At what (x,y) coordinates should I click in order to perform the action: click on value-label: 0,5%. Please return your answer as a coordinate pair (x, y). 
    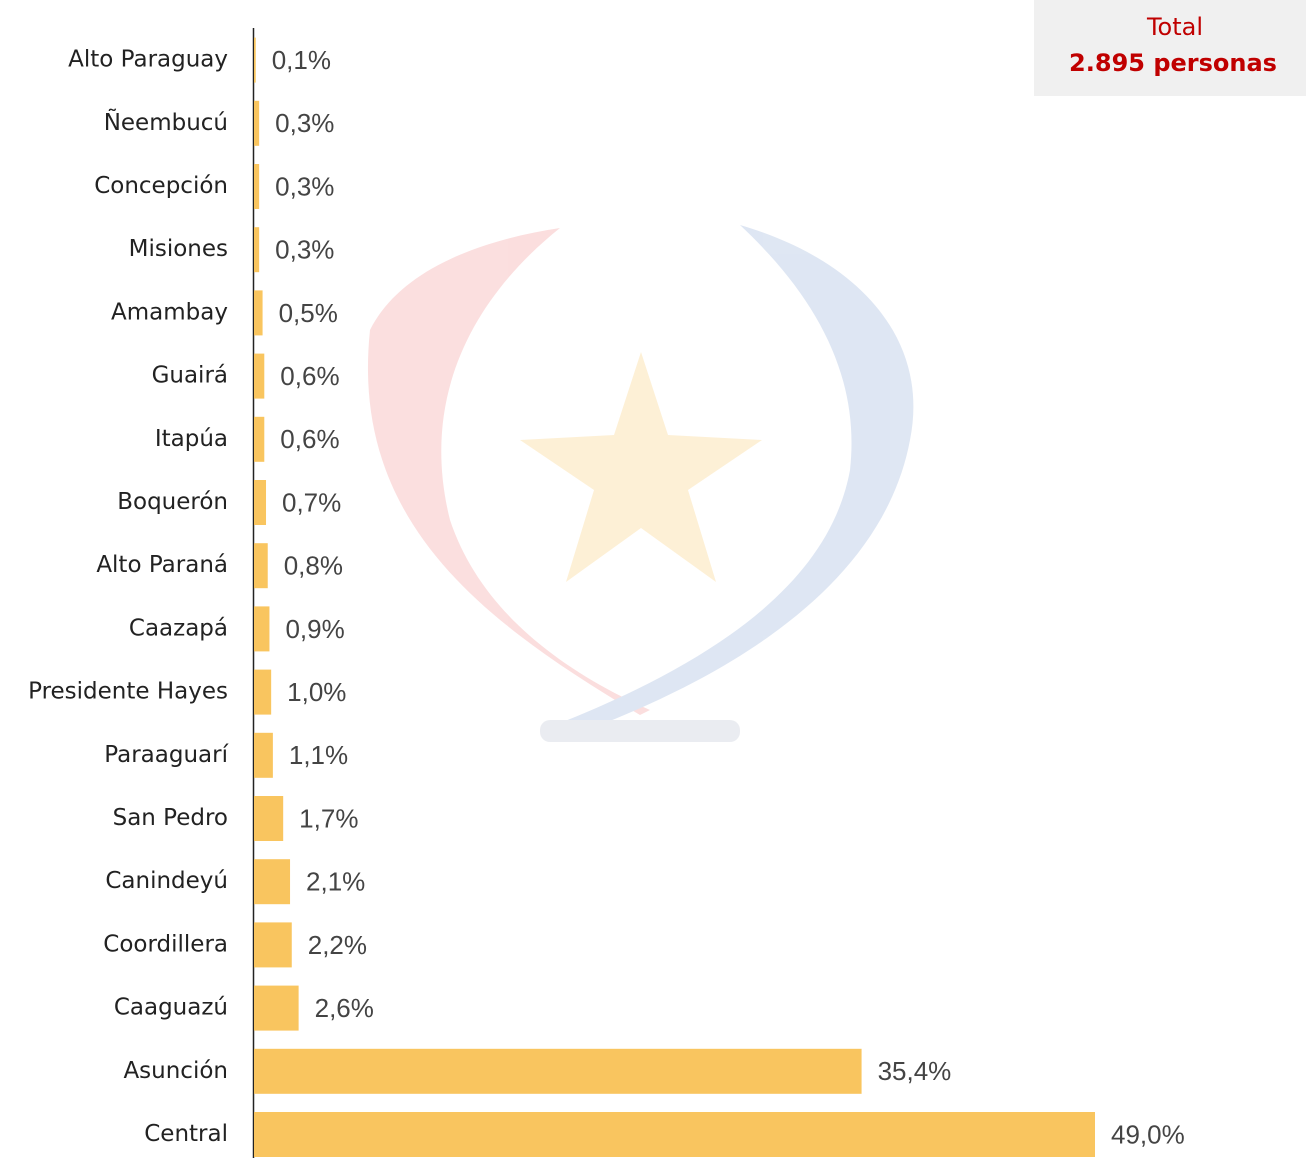
    Looking at the image, I should click on (308, 313).